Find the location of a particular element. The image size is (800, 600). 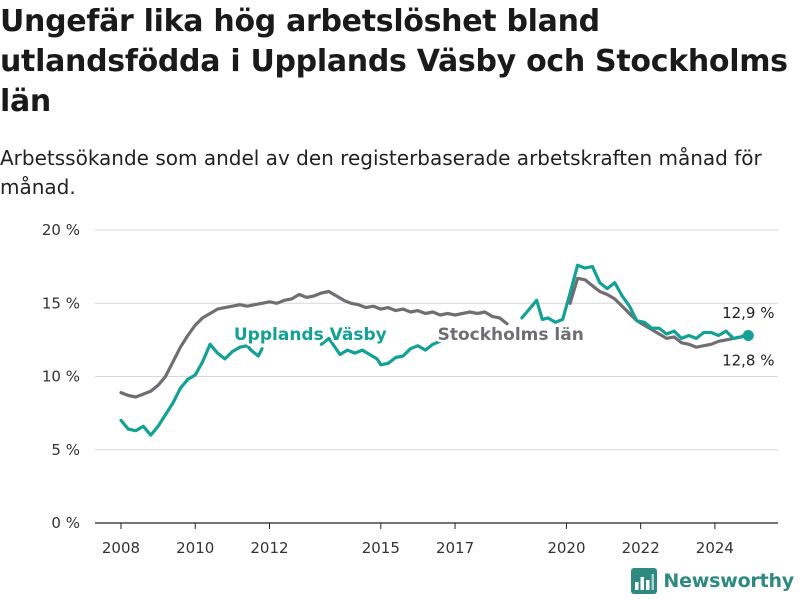

x-tick-label: 2008 is located at coordinates (121, 548).